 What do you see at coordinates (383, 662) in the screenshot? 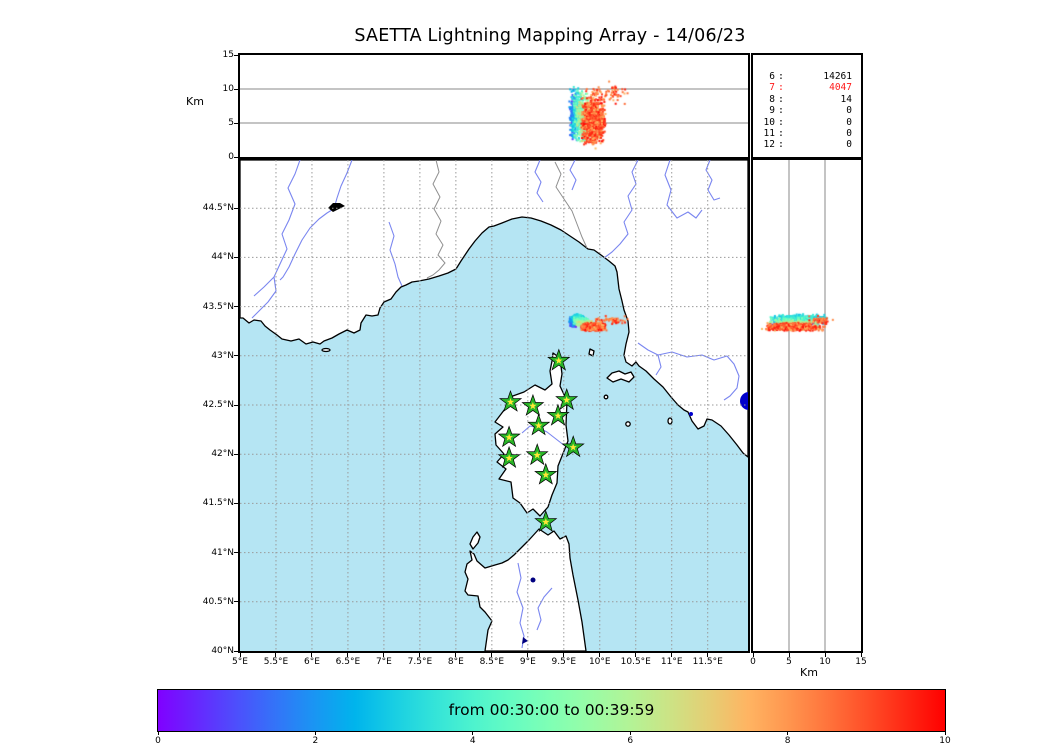
I see `lon-tick-label: 7°E` at bounding box center [383, 662].